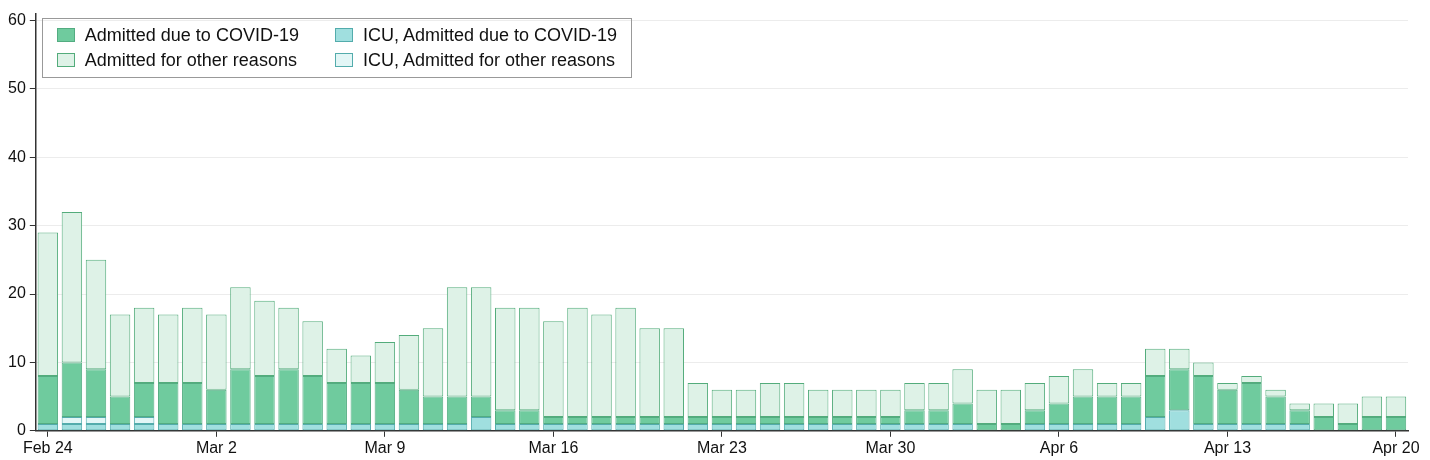  What do you see at coordinates (21, 430) in the screenshot?
I see `y-tick-label: 0` at bounding box center [21, 430].